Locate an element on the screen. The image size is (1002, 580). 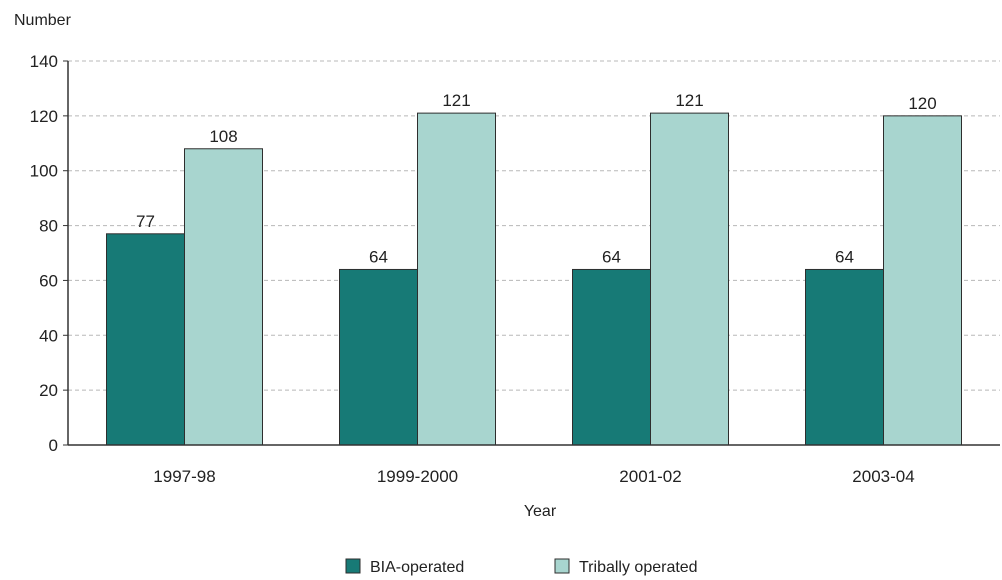
y-tick-label: 140 is located at coordinates (44, 61).